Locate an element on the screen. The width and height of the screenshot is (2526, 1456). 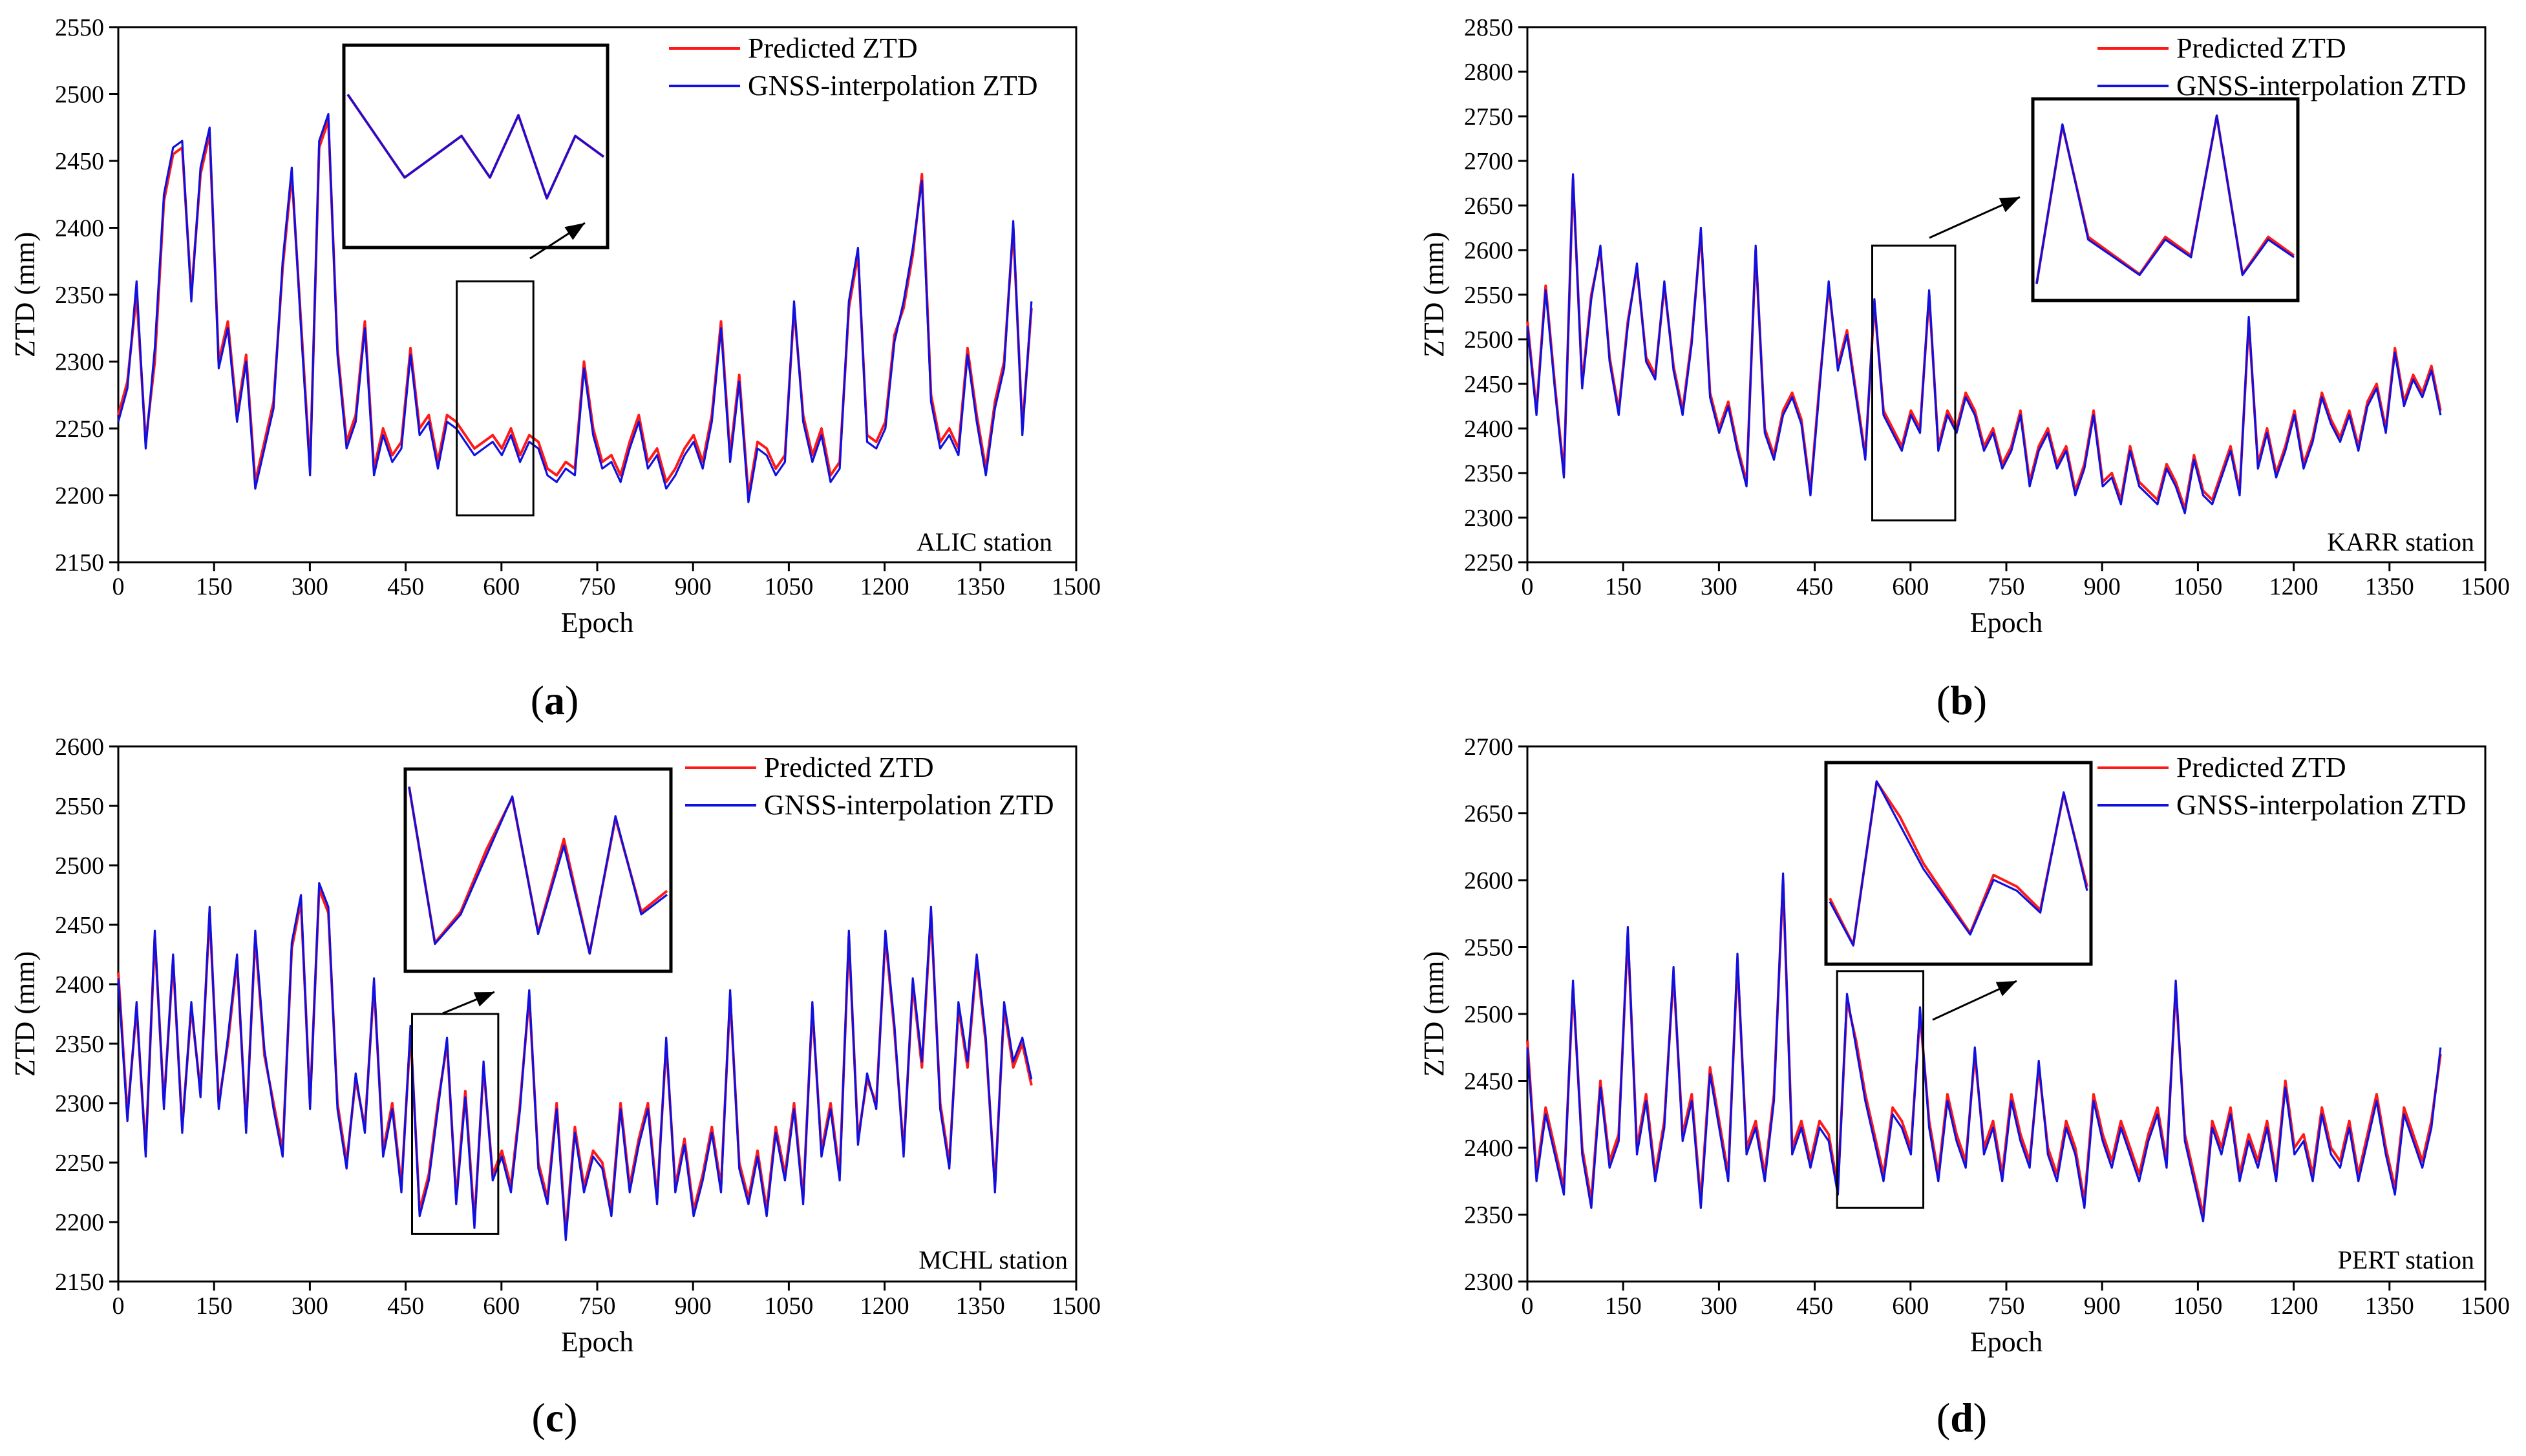
plot-frame is located at coordinates (2006, 295).